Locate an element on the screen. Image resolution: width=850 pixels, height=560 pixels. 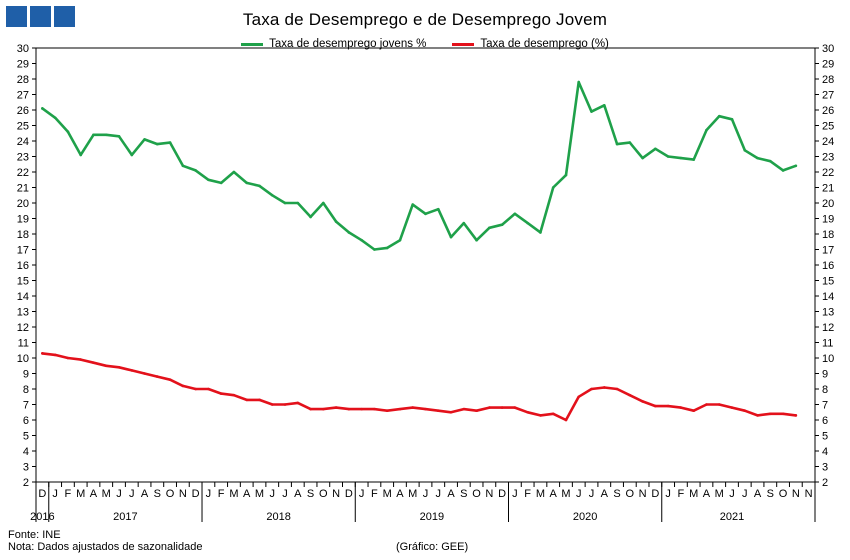
y-tick-label-right: 18 is located at coordinates (828, 235).